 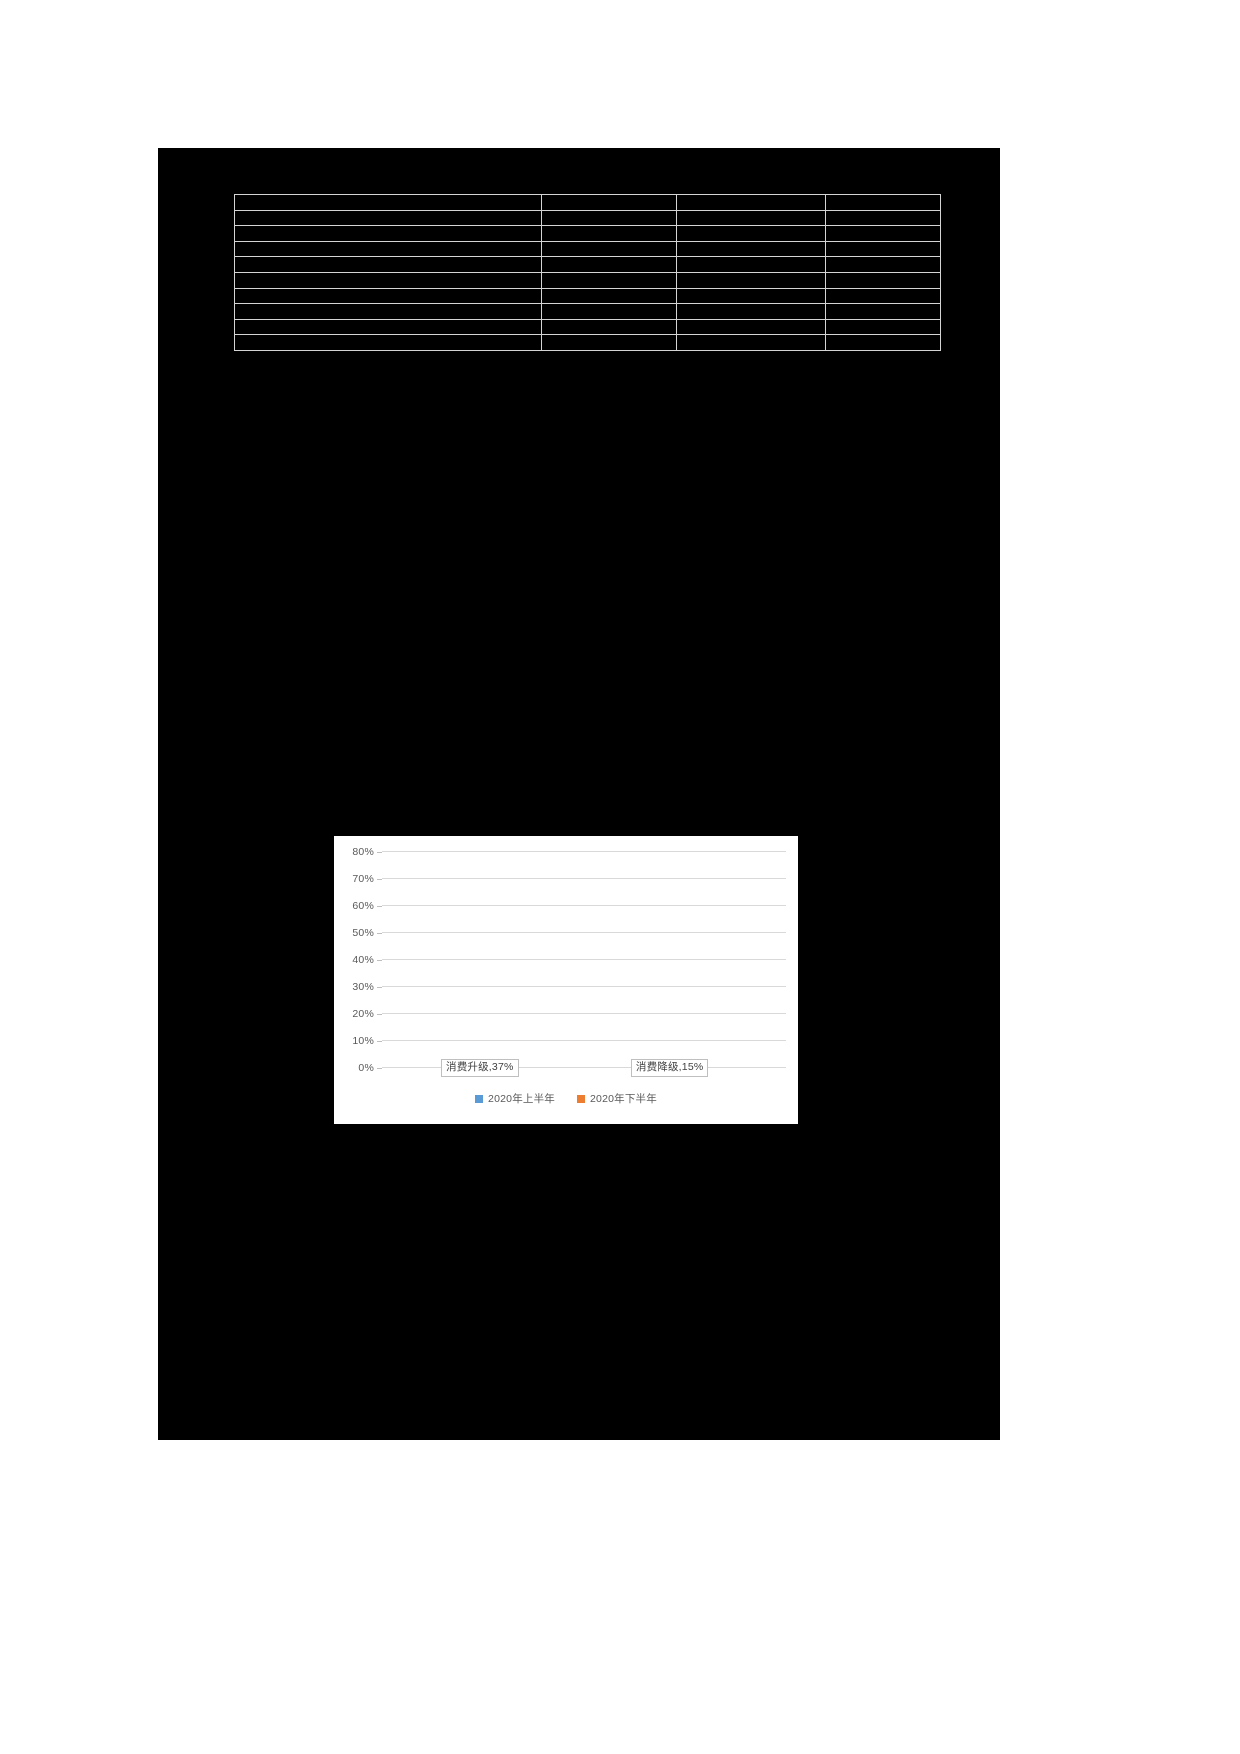 I want to click on gridline: 60%, so click(x=569, y=906).